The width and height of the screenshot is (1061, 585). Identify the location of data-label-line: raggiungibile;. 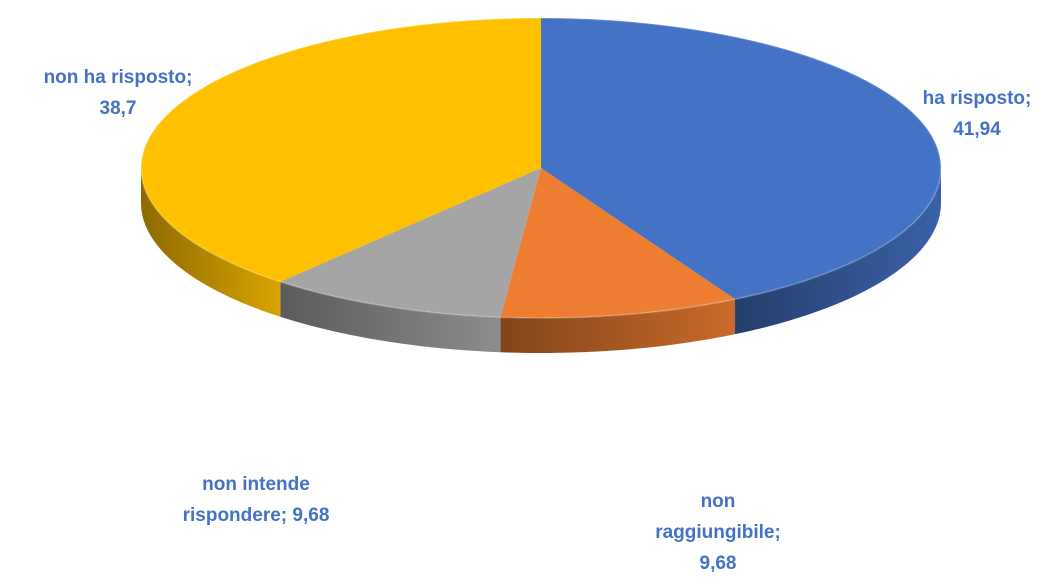
(718, 532).